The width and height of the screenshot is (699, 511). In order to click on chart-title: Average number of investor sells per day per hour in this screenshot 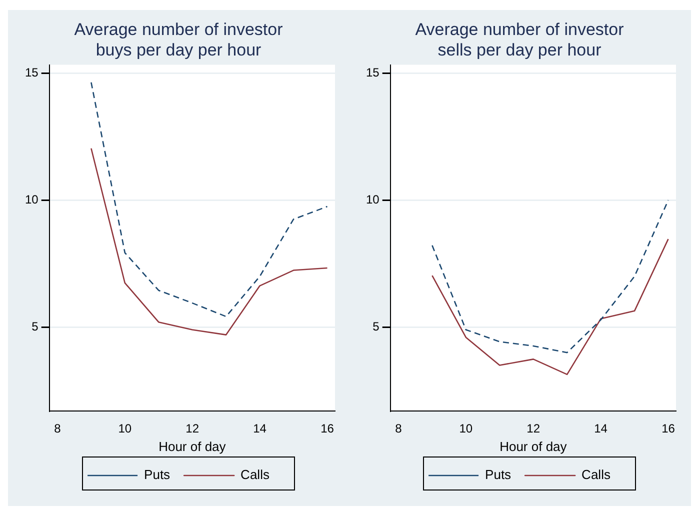, I will do `click(519, 40)`.